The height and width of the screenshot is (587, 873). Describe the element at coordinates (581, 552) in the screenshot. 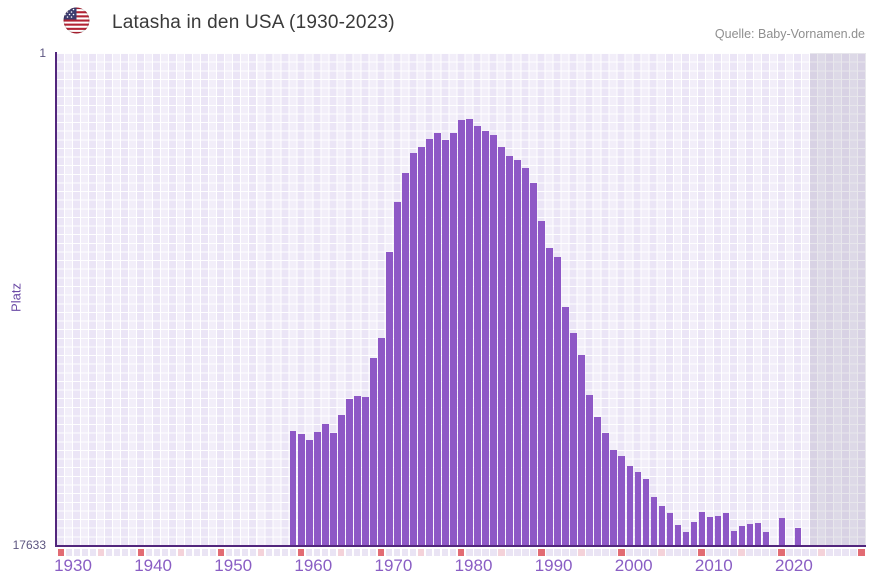

I see `x-tick-marker-1995` at that location.